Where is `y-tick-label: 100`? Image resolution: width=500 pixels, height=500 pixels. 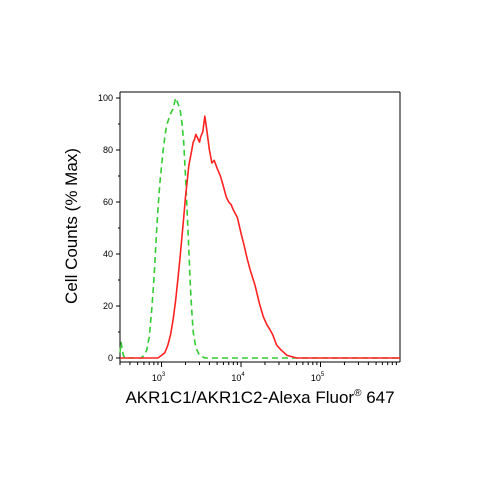 y-tick-label: 100 is located at coordinates (105, 98).